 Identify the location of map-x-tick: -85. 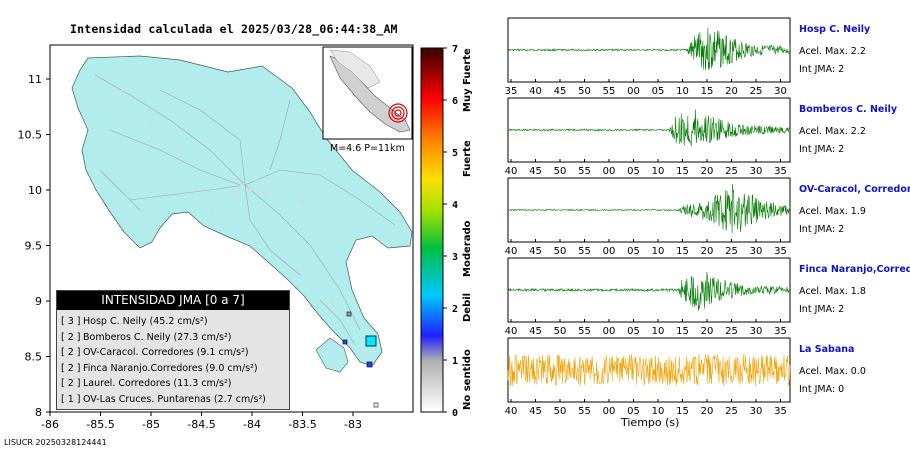
(151, 424).